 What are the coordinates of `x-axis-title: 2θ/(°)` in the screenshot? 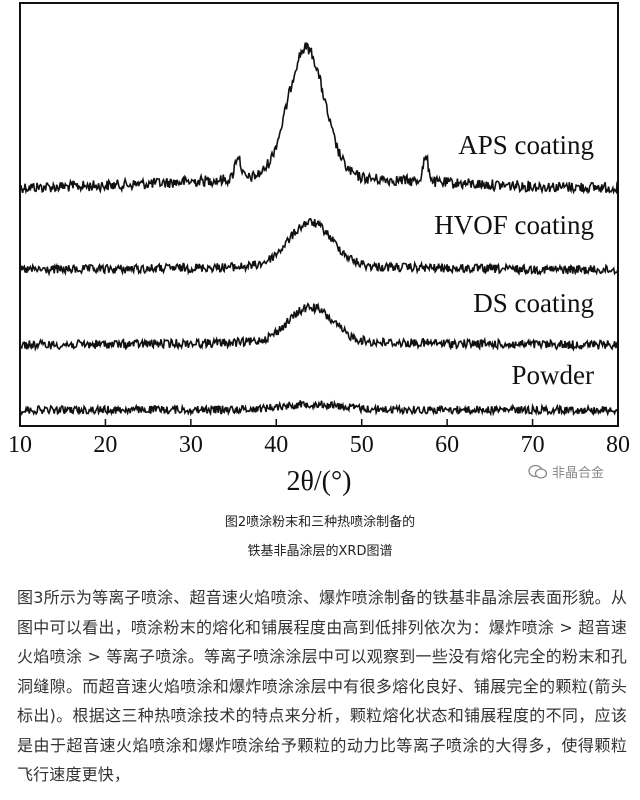 It's located at (318, 481).